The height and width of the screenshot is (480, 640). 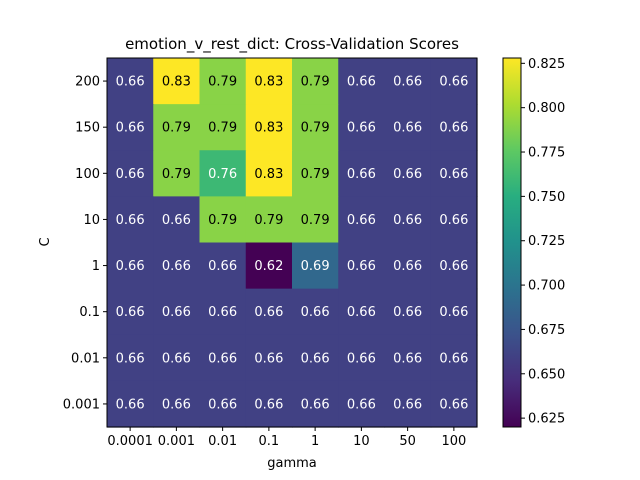 I want to click on y-axis-label: C, so click(x=45, y=241).